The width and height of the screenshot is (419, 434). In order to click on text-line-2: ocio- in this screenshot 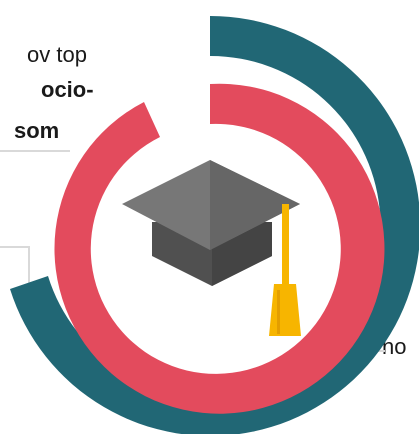, I will do `click(67, 89)`.